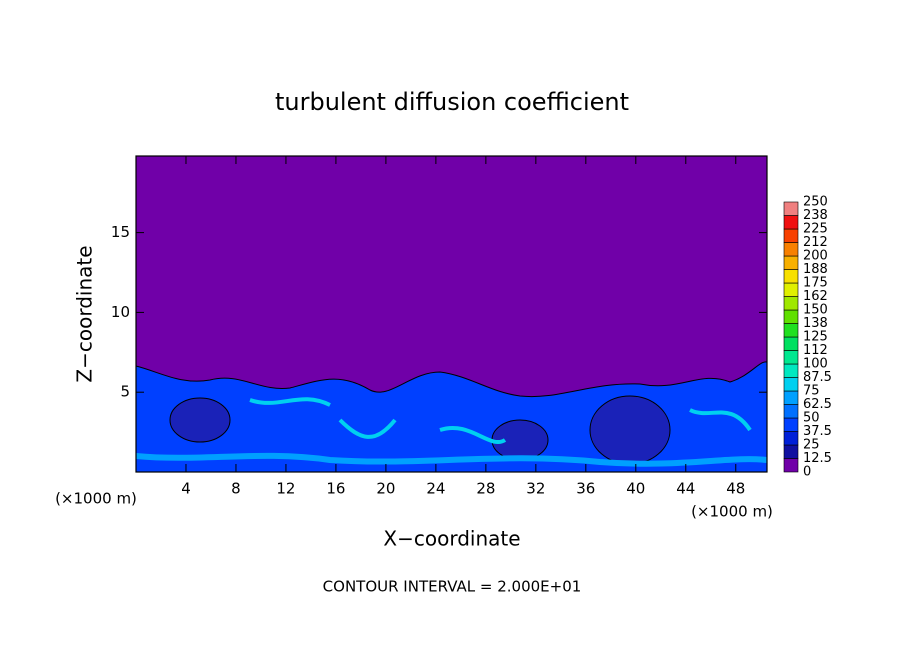  Describe the element at coordinates (811, 391) in the screenshot. I see `colorbar-label: 75` at that location.